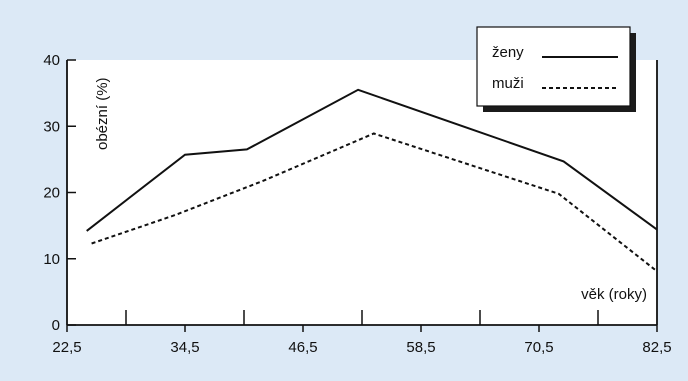 This screenshot has width=688, height=381. I want to click on x-axis-title: věk (roky), so click(614, 294).